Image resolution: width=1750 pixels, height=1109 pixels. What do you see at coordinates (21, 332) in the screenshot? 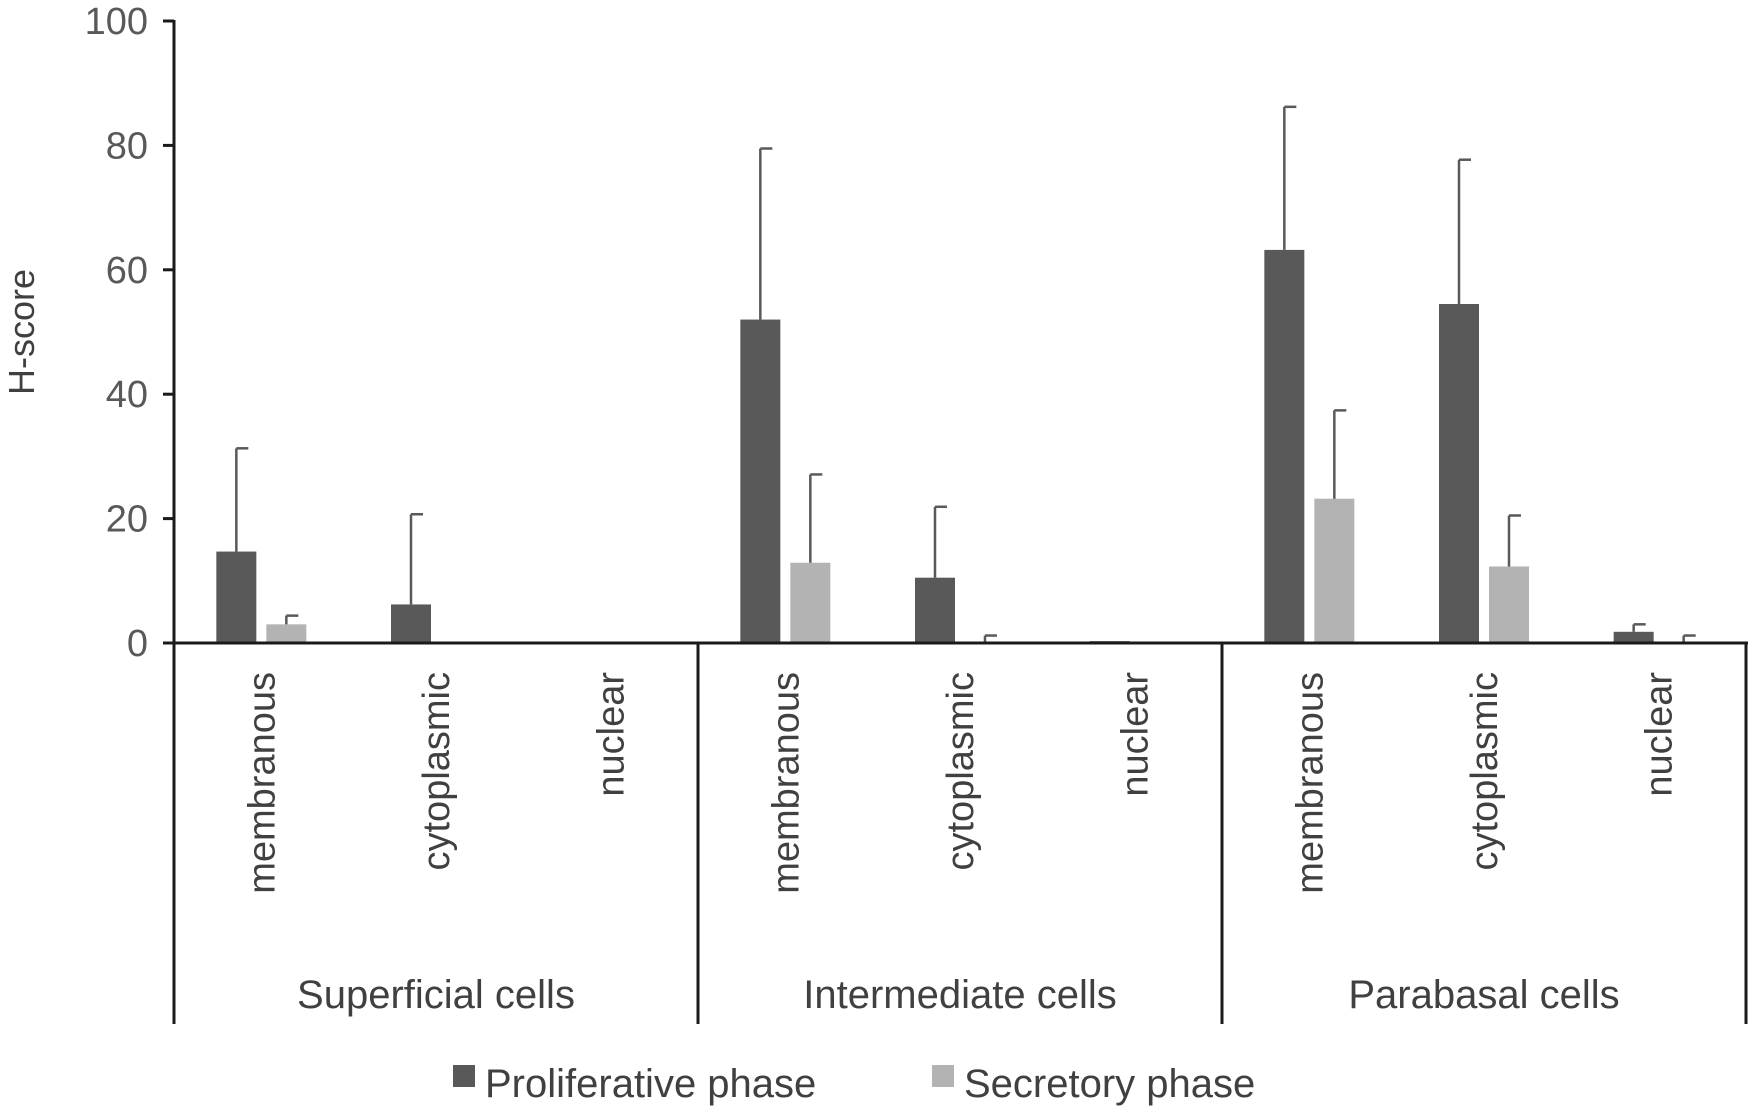
I see `y-axis-title: H-score` at bounding box center [21, 332].